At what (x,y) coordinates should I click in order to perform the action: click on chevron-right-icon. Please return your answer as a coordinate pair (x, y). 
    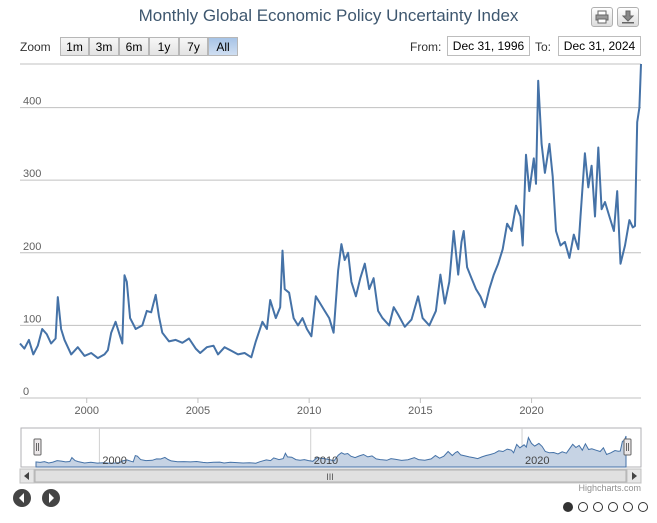
    Looking at the image, I should click on (51, 498).